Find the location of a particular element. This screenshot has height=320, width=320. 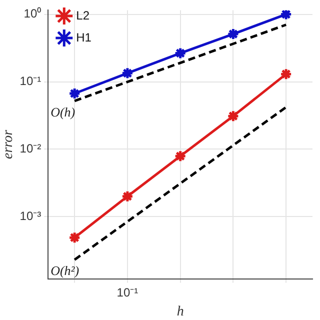

y-tick-label: 10⁻³ is located at coordinates (31, 215).